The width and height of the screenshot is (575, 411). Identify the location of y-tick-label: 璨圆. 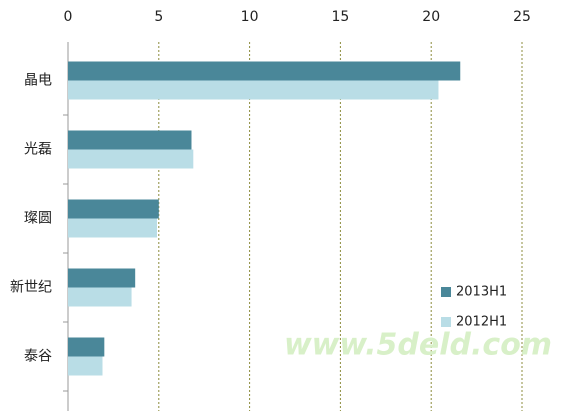
(38, 219).